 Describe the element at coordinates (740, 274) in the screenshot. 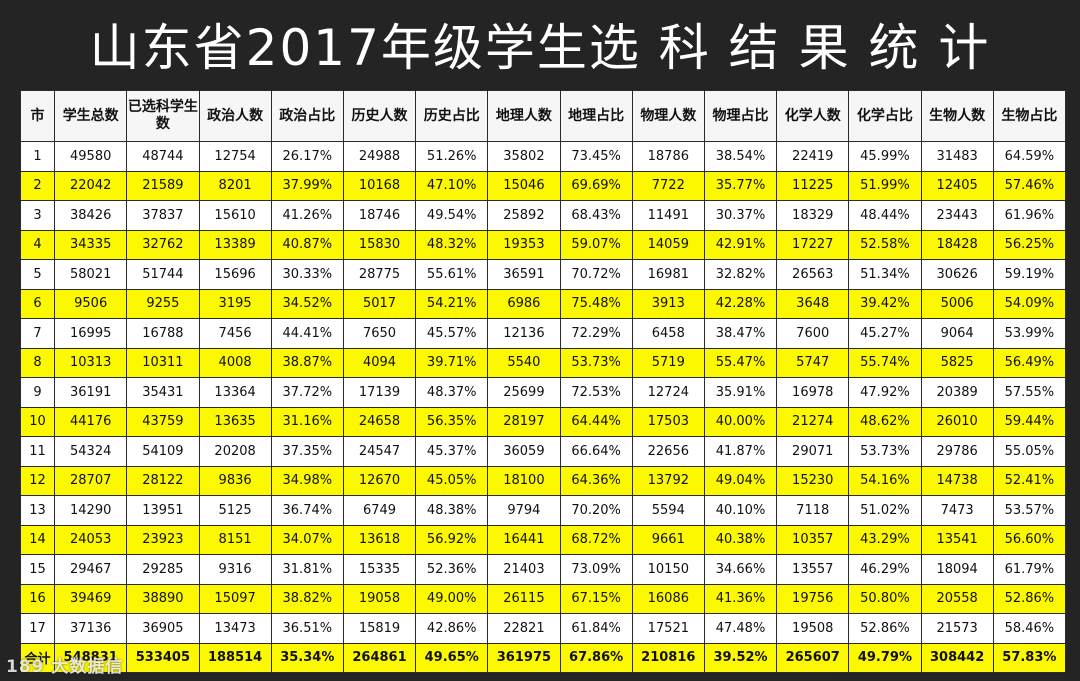

I see `table-cell: 32.82%` at that location.